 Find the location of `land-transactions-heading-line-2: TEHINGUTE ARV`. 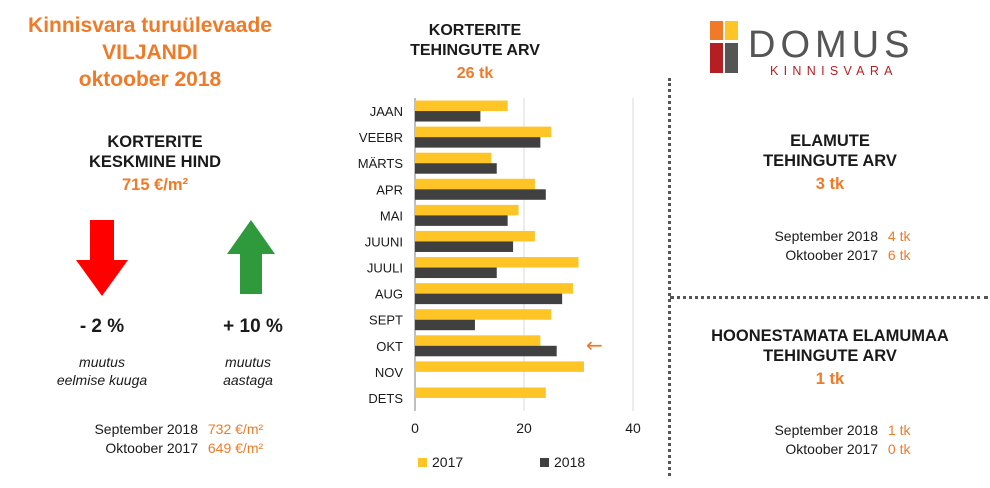

land-transactions-heading-line-2: TEHINGUTE ARV is located at coordinates (830, 356).